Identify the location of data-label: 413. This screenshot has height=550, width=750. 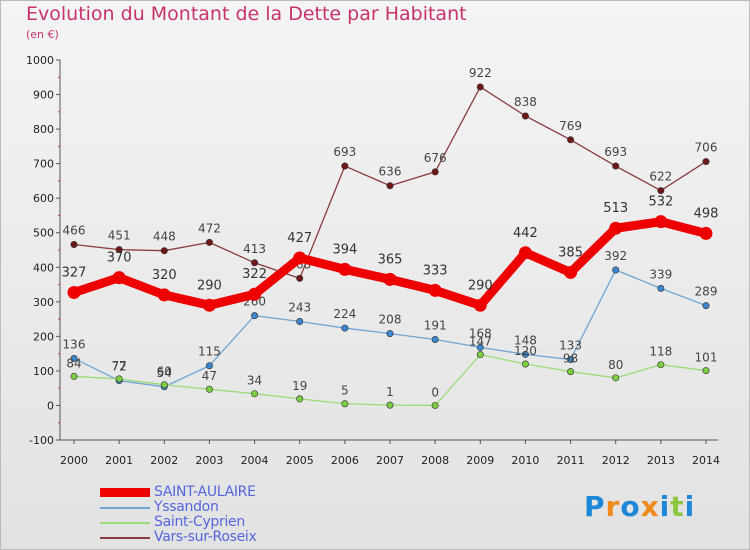
(254, 249).